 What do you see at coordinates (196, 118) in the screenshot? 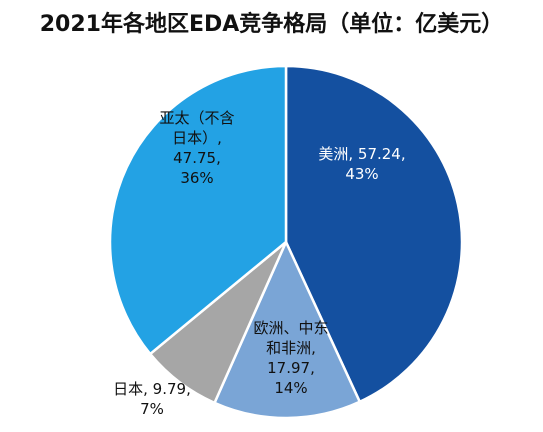
I see `slice-label-line: 亚太（不含` at bounding box center [196, 118].